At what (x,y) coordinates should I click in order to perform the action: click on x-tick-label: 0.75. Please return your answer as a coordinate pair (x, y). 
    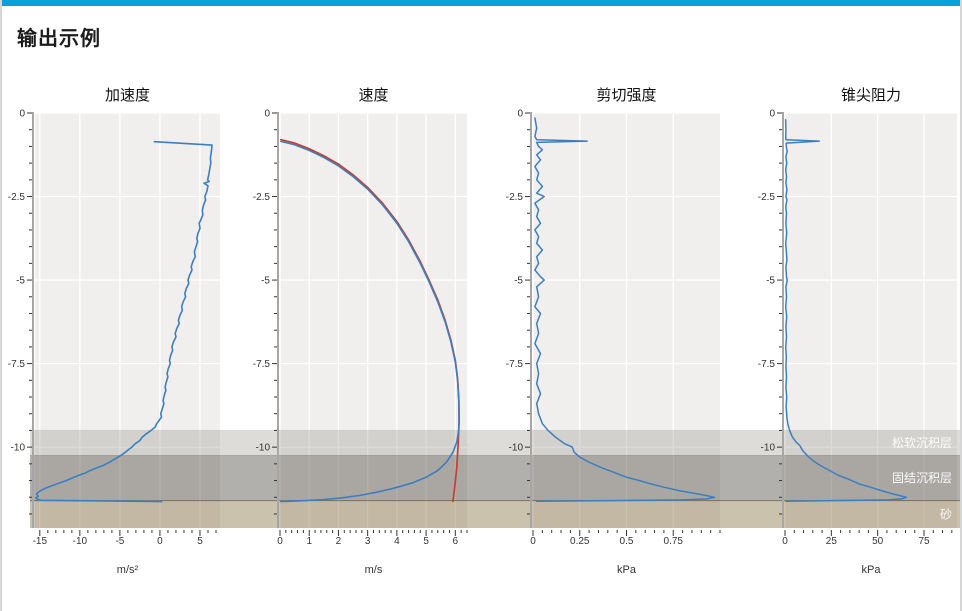
    Looking at the image, I should click on (674, 541).